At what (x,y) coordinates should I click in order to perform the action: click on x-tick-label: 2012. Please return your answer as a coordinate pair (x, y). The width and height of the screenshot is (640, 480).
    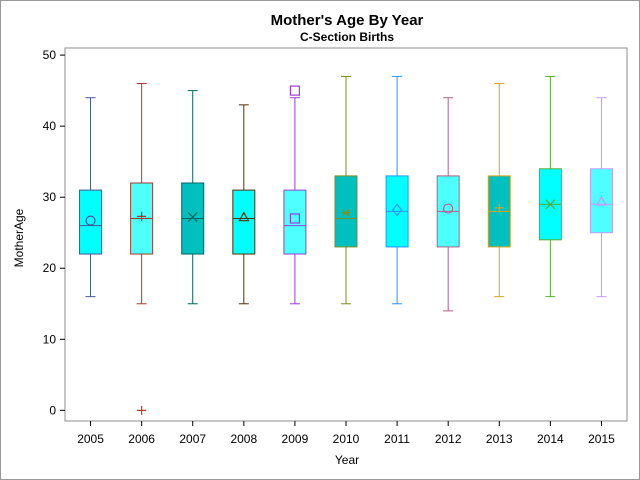
    Looking at the image, I should click on (448, 439).